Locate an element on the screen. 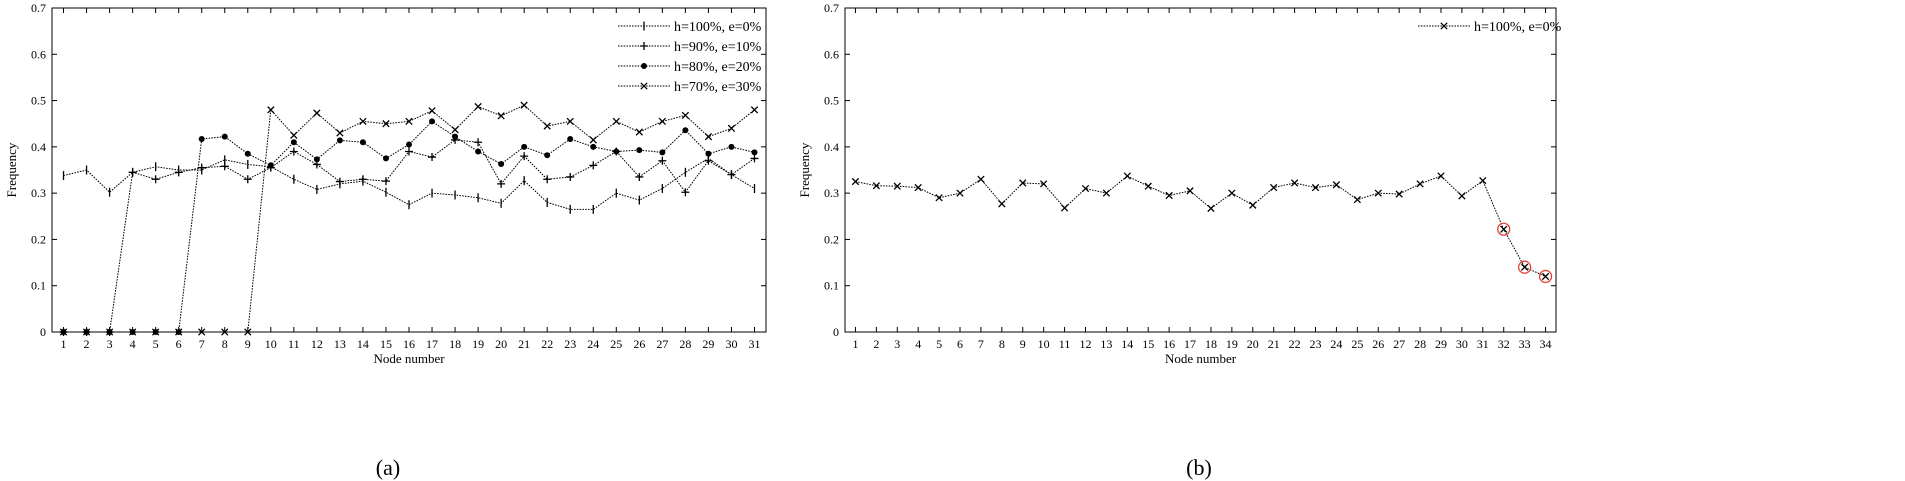  x-tick-label: 13 is located at coordinates (340, 344).